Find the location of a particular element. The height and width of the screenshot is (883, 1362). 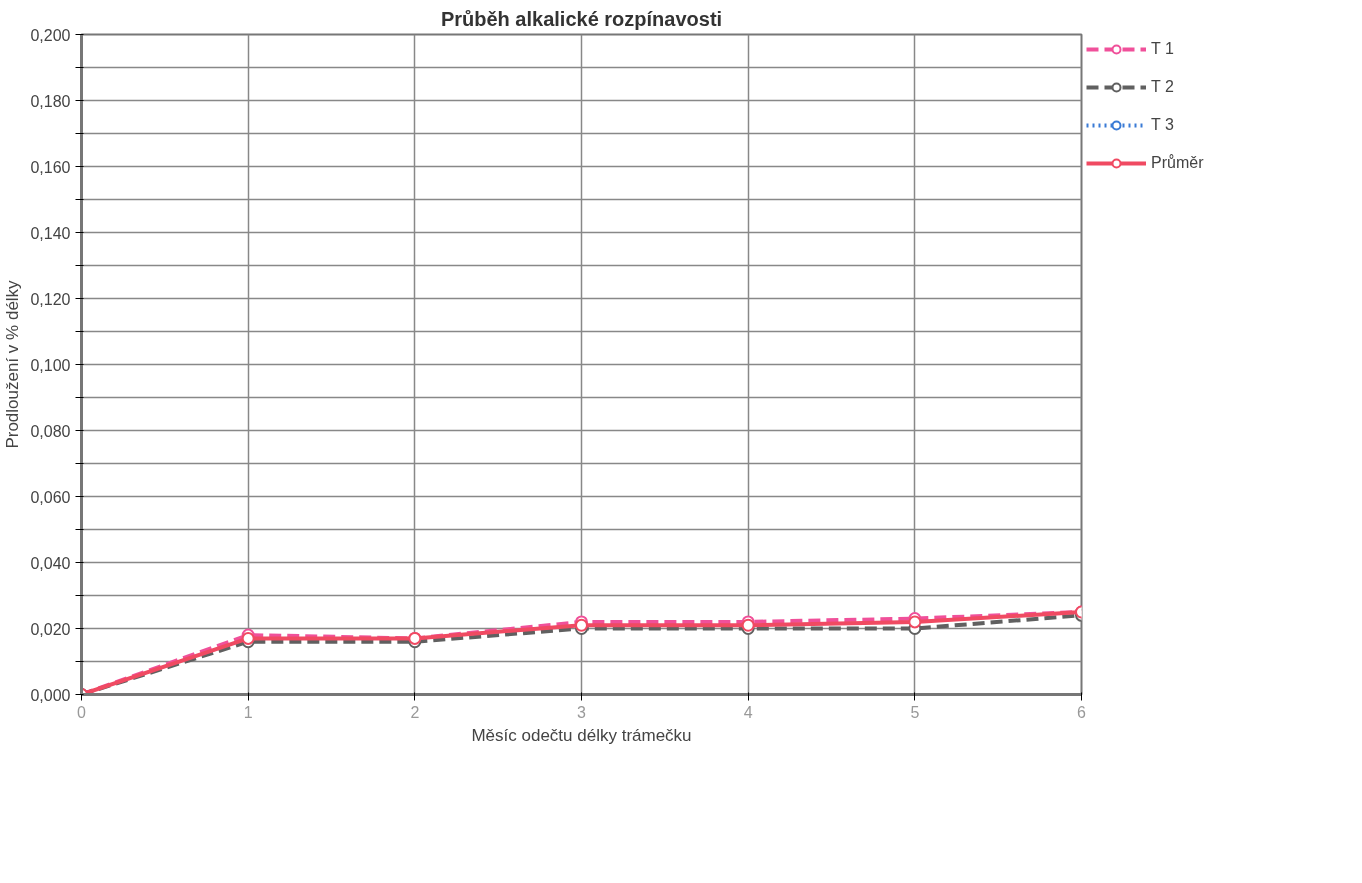

x-tick-label: 3 is located at coordinates (582, 712).